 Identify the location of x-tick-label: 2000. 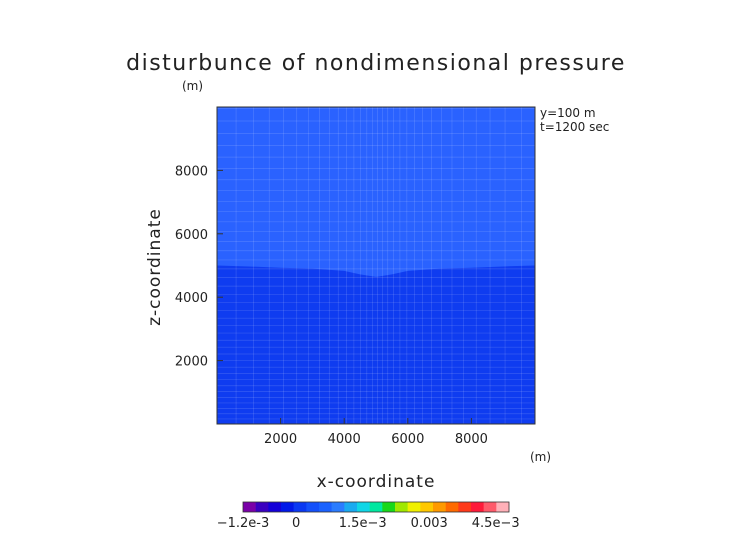
(280, 439).